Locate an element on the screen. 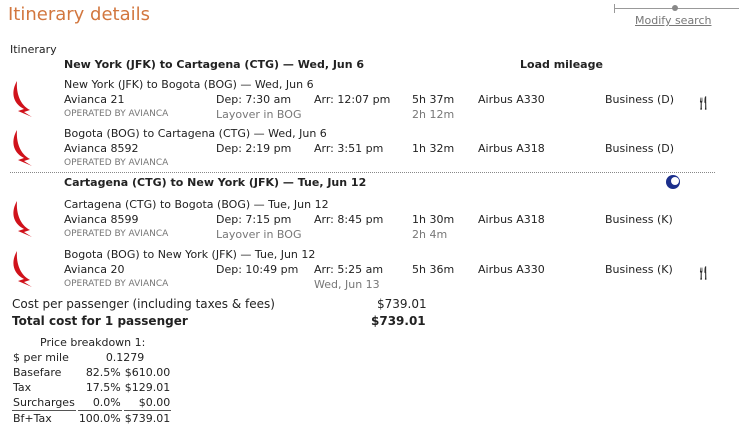  breakdown-row: Surcharges 0.0% $0.00 is located at coordinates (92, 403).